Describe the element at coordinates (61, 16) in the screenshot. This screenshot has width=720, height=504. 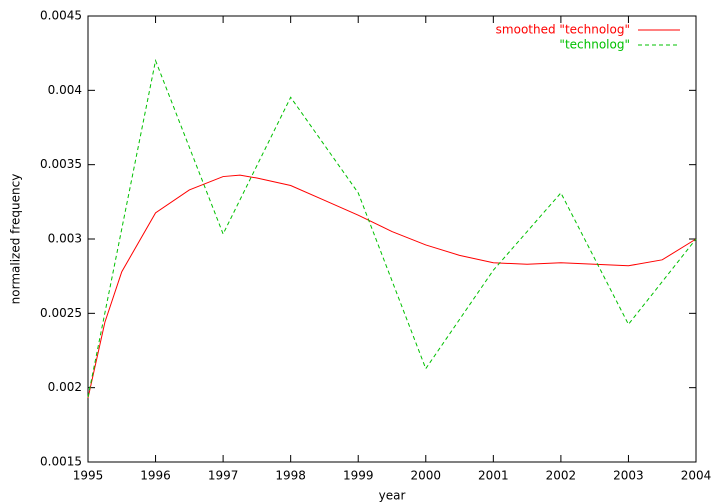
I see `y-tick-label: 0.0045` at that location.